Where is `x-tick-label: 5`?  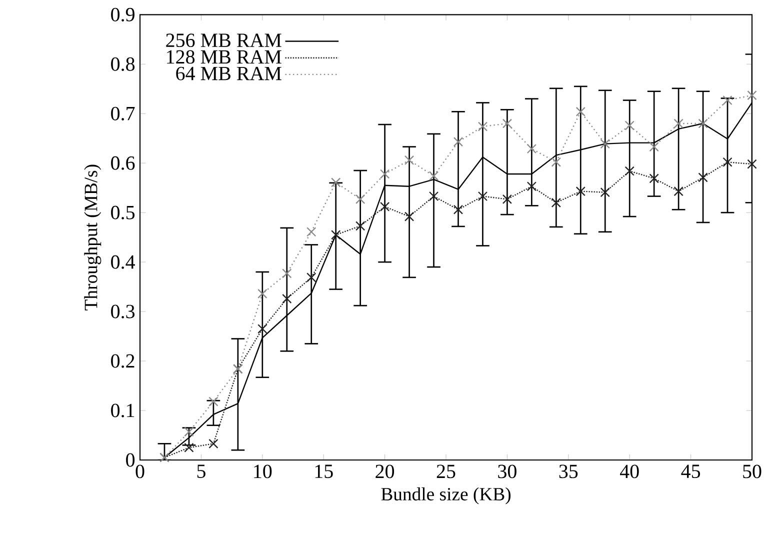 x-tick-label: 5 is located at coordinates (201, 471).